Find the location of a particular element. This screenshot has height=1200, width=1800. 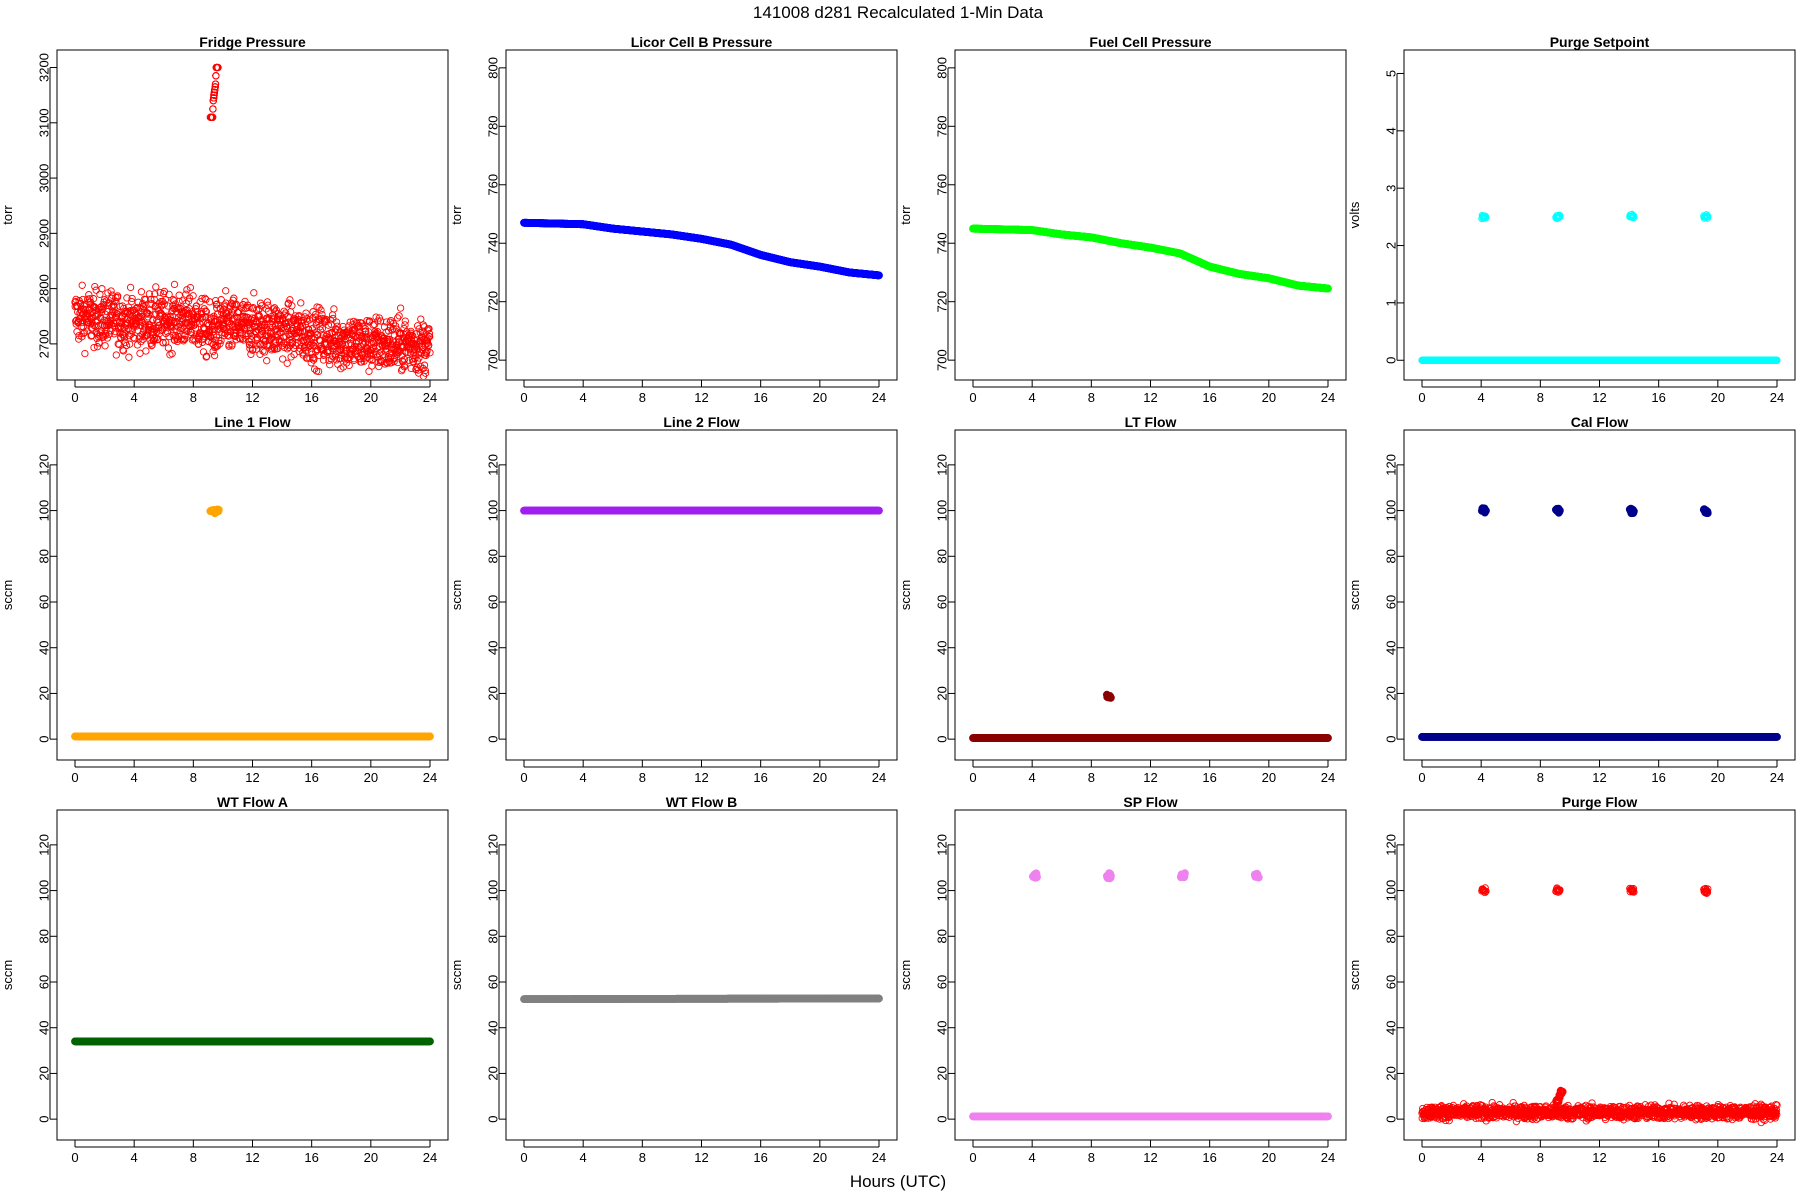

y-tick-label: 3100 is located at coordinates (44, 122).